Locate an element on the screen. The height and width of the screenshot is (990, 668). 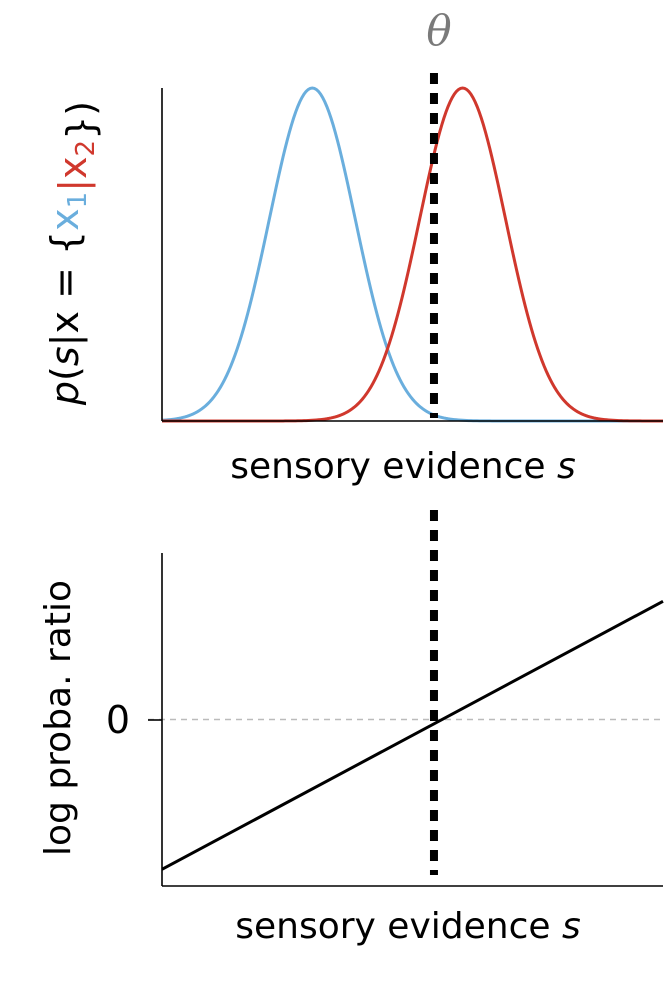
threshold-label: θ is located at coordinates (438, 30).